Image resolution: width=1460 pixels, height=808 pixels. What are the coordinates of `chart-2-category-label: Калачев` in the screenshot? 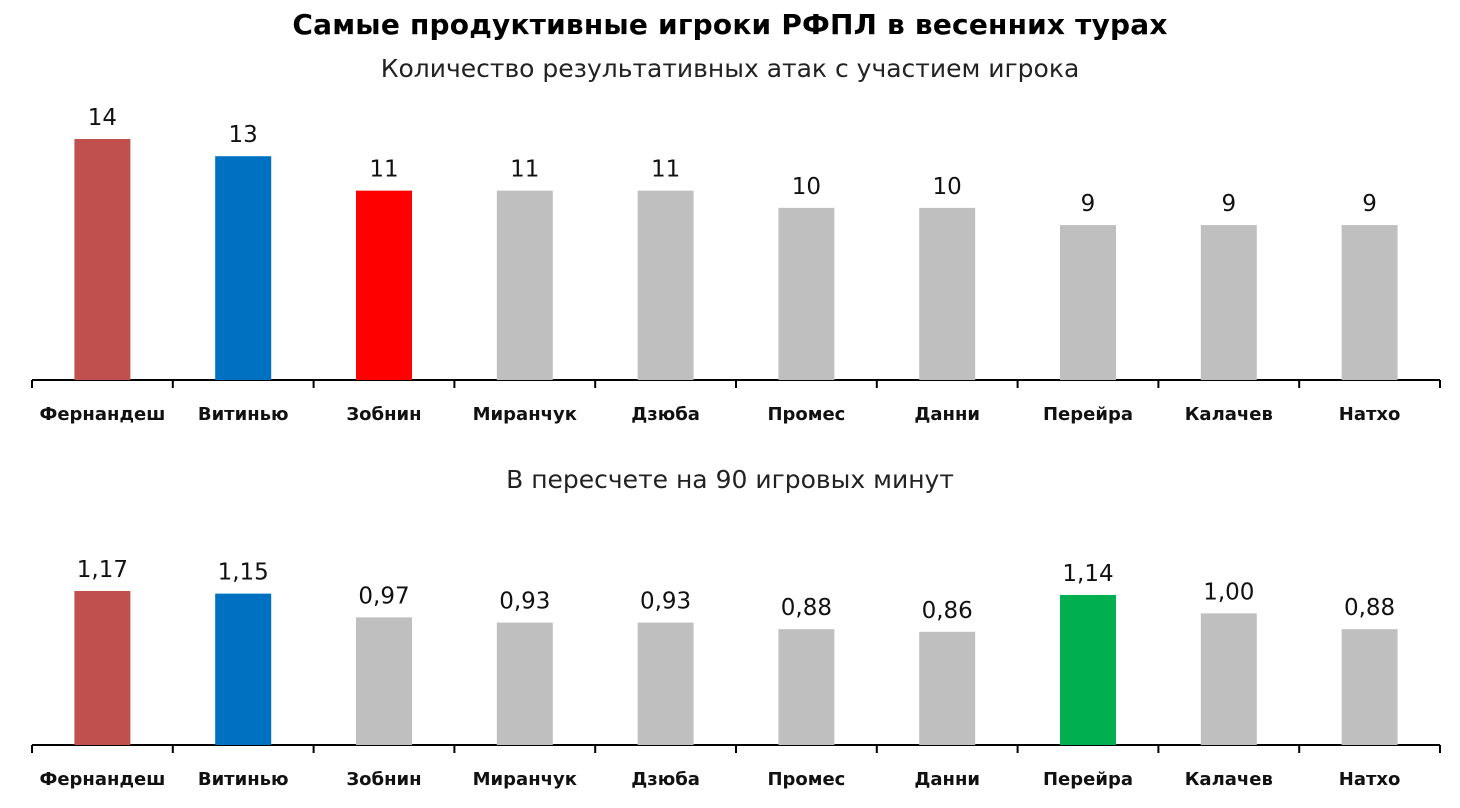 It's located at (1229, 779).